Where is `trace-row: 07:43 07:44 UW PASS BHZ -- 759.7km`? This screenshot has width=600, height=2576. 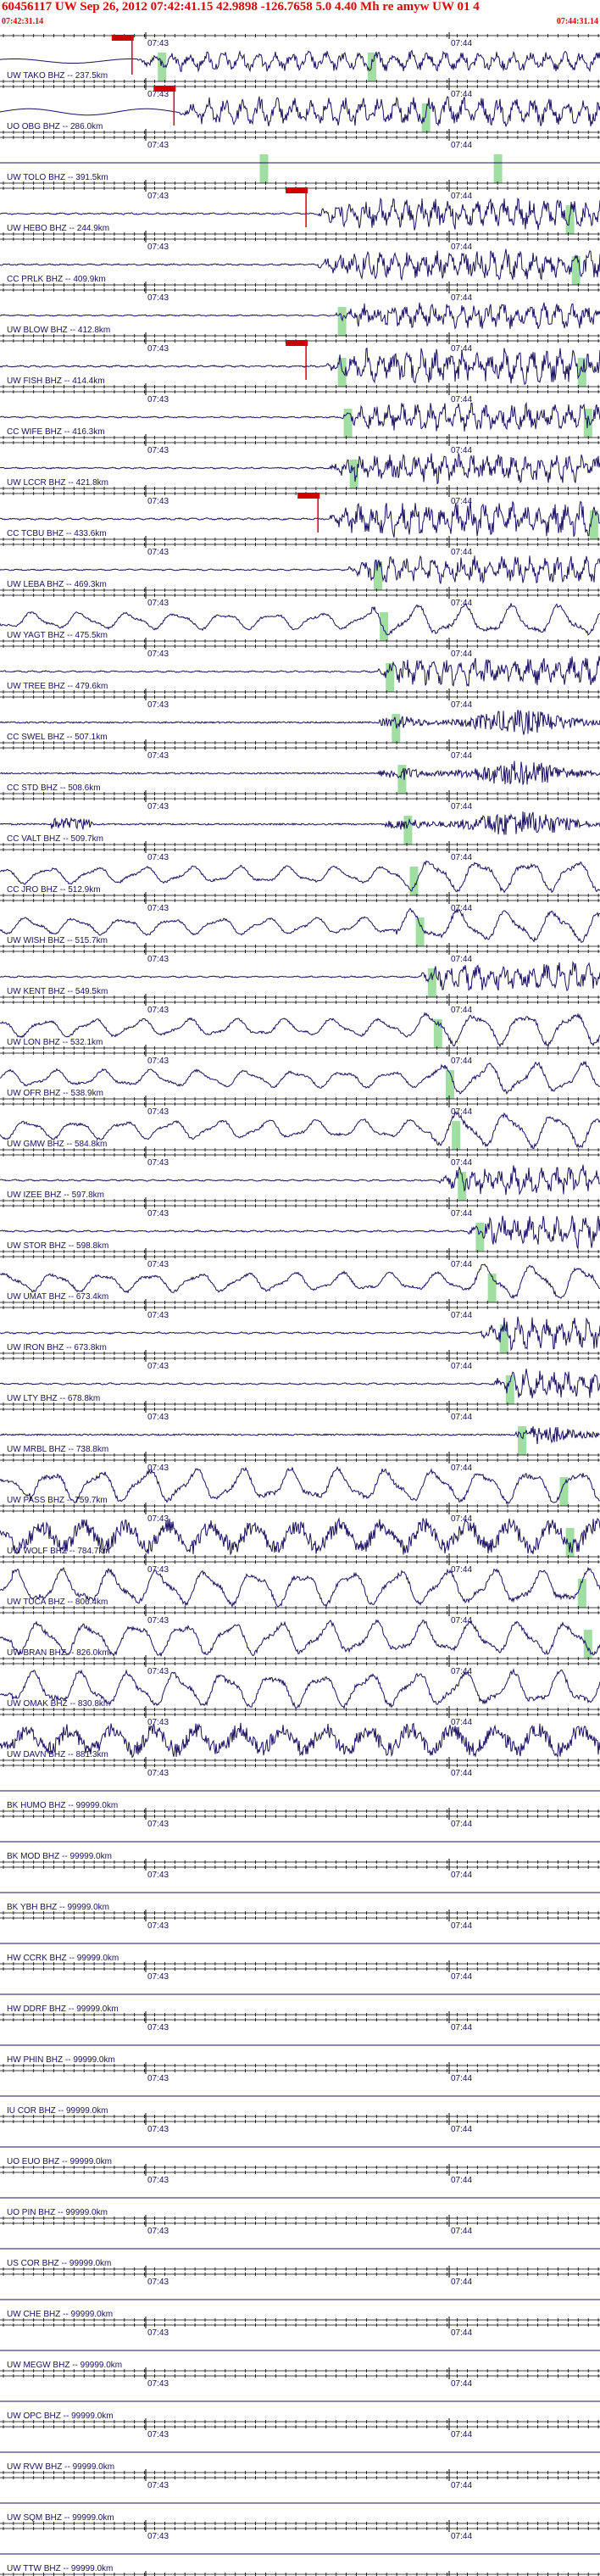 trace-row: 07:43 07:44 UW PASS BHZ -- 759.7km is located at coordinates (300, 1483).